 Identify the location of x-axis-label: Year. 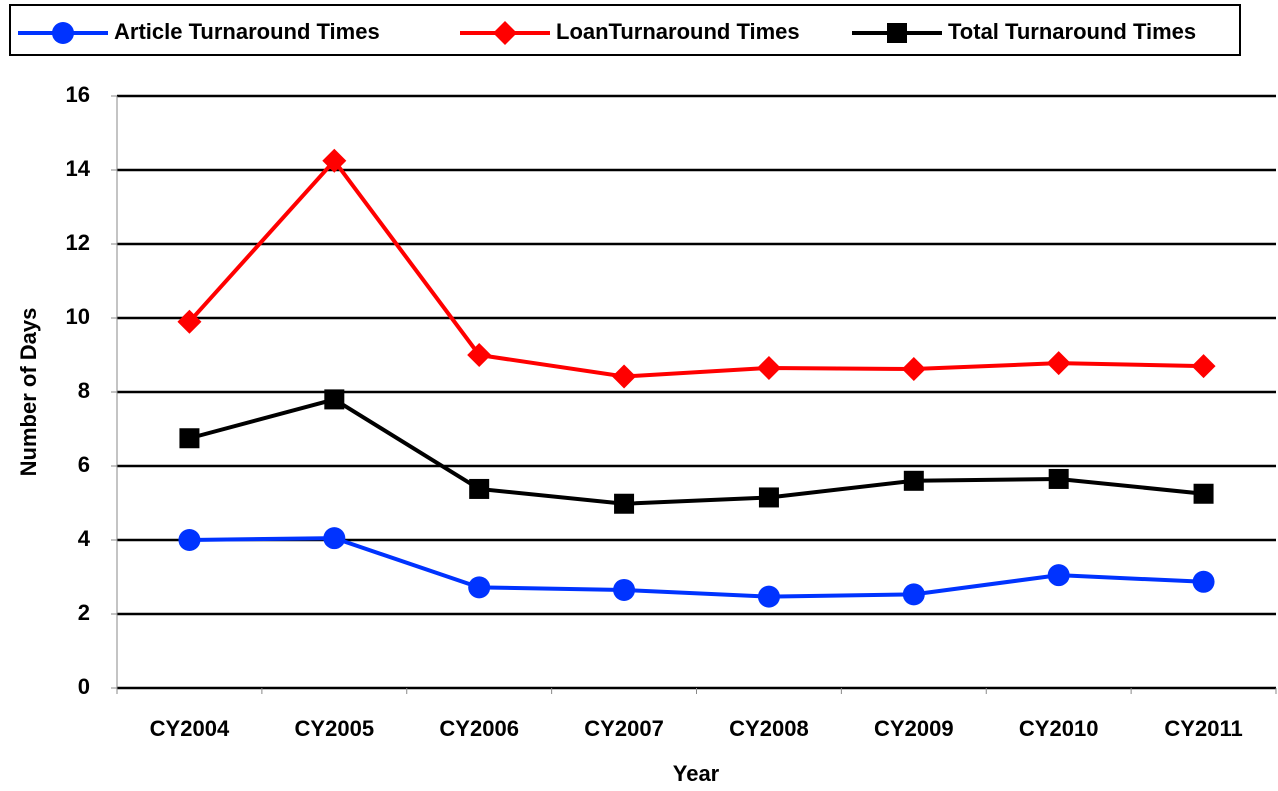
(696, 773).